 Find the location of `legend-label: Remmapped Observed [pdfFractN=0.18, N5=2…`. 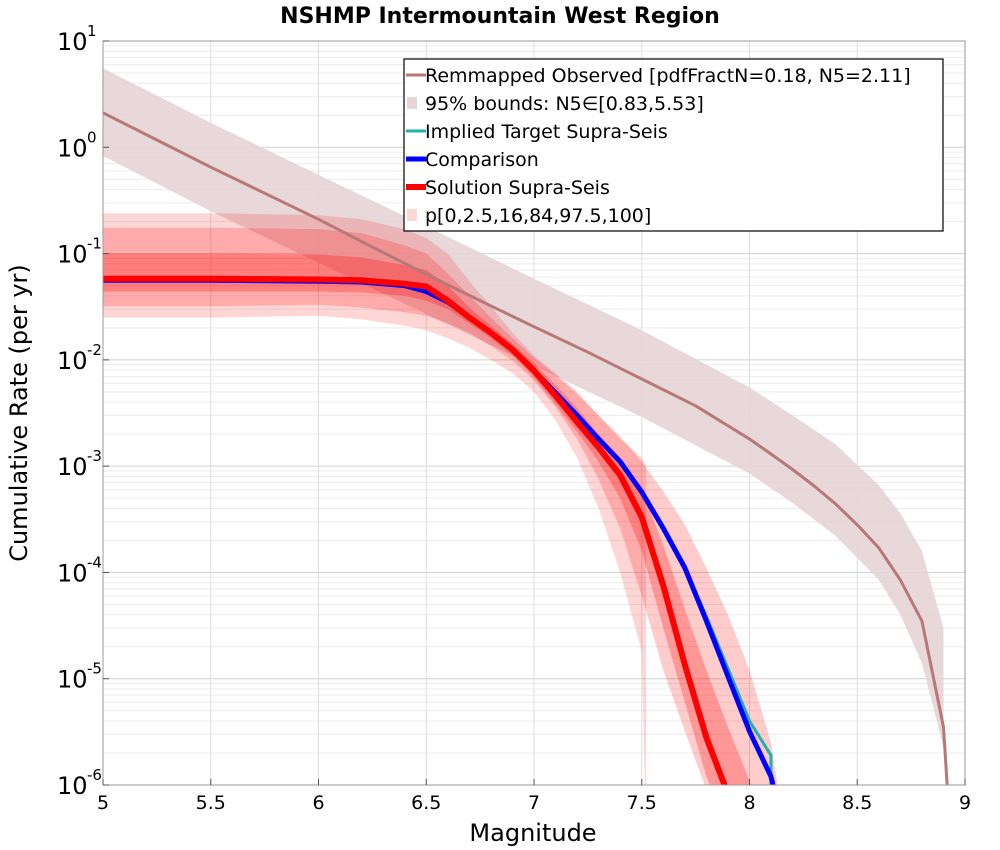

legend-label: Remmapped Observed [pdfFractN=0.18, N5=2… is located at coordinates (668, 76).